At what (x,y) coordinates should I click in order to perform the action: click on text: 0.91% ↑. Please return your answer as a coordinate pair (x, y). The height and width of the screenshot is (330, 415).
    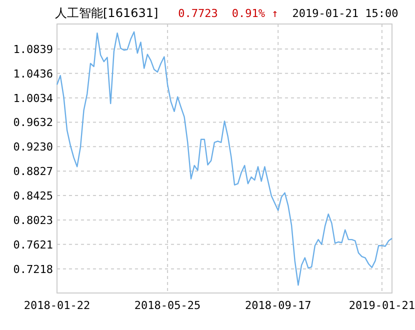
    Looking at the image, I should click on (255, 13).